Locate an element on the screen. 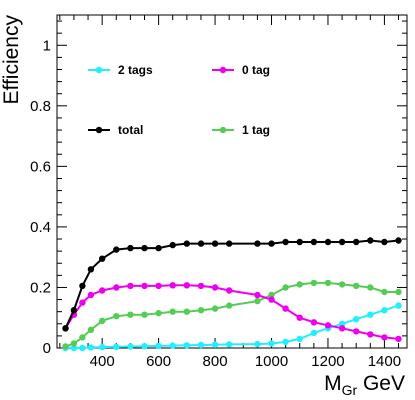 This screenshot has width=415, height=400. series-line-2-tags is located at coordinates (232, 326).